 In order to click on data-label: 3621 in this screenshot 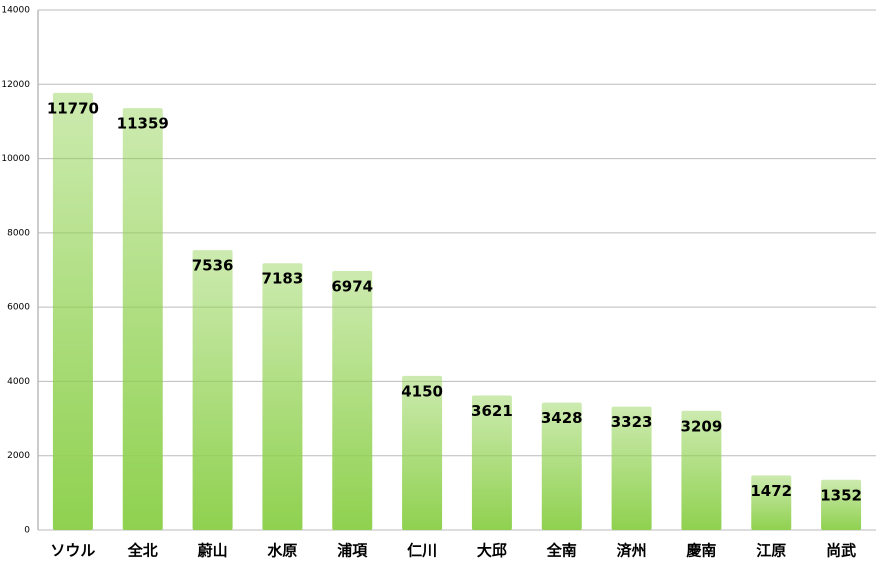, I will do `click(492, 411)`.